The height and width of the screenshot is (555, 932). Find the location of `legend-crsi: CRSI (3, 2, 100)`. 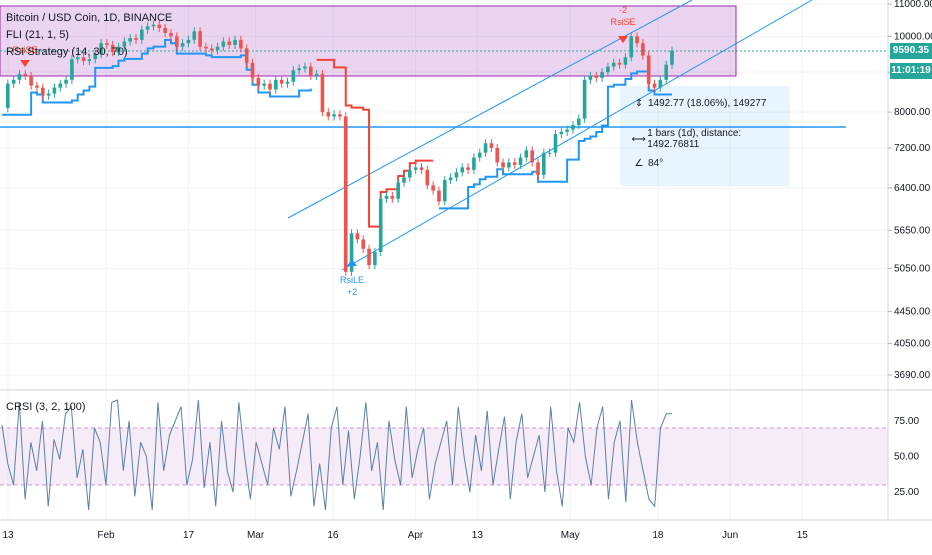

legend-crsi: CRSI (3, 2, 100) is located at coordinates (46, 407).